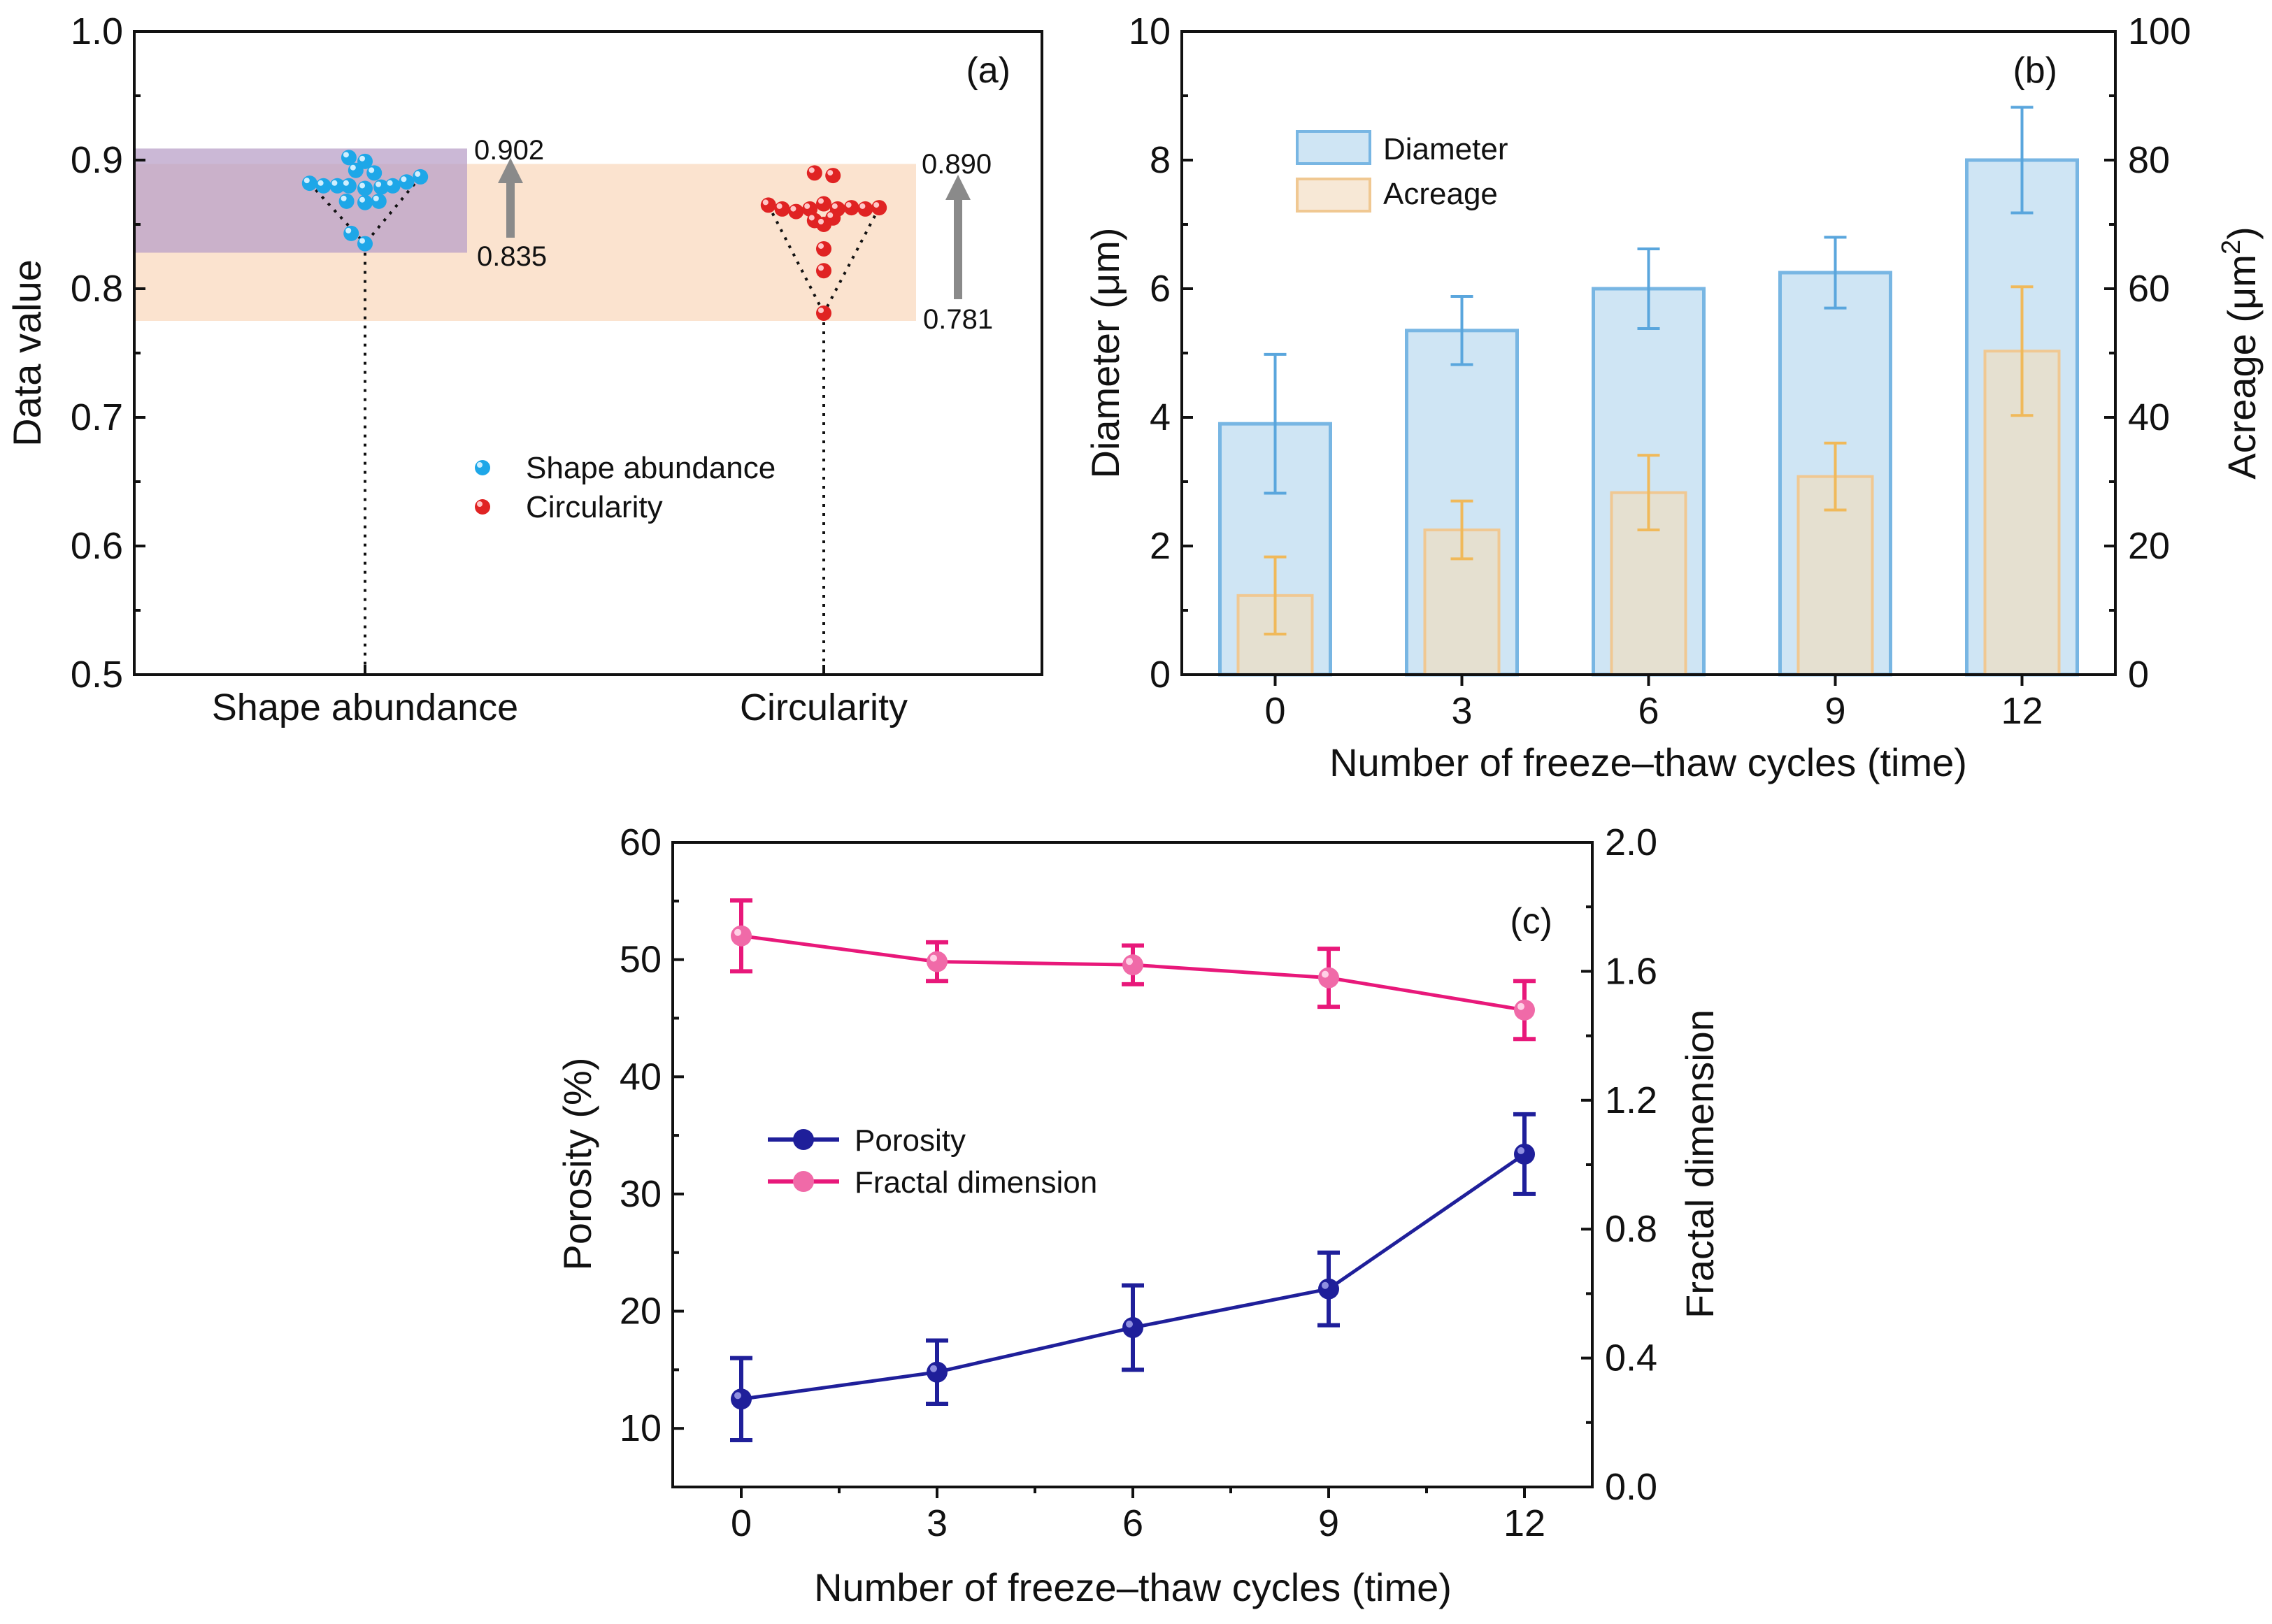 Image resolution: width=2272 pixels, height=1624 pixels. Describe the element at coordinates (509, 151) in the screenshot. I see `max-label-shape-abundance: 0.902` at that location.